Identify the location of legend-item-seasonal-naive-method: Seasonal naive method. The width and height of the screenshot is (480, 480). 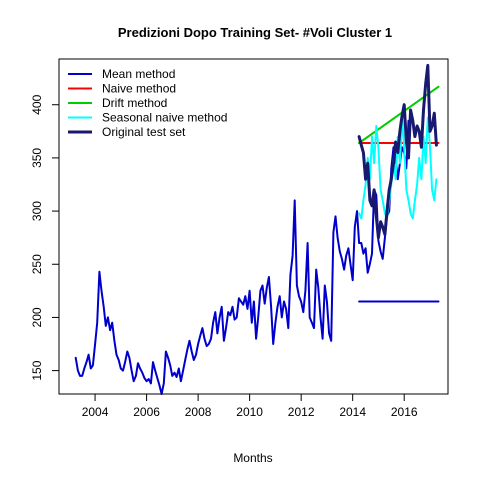
(147, 118).